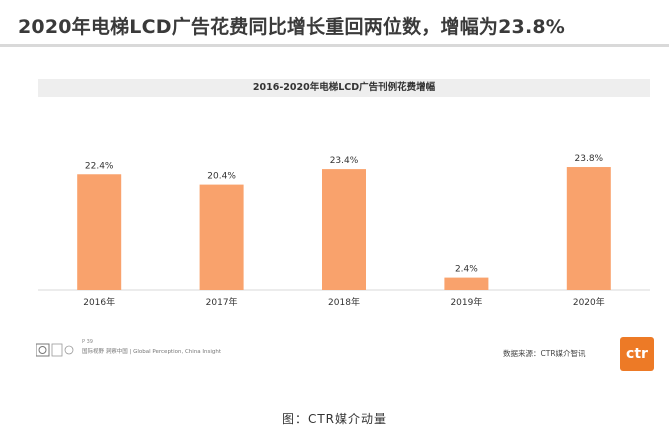  I want to click on page-number: P 39, so click(87, 342).